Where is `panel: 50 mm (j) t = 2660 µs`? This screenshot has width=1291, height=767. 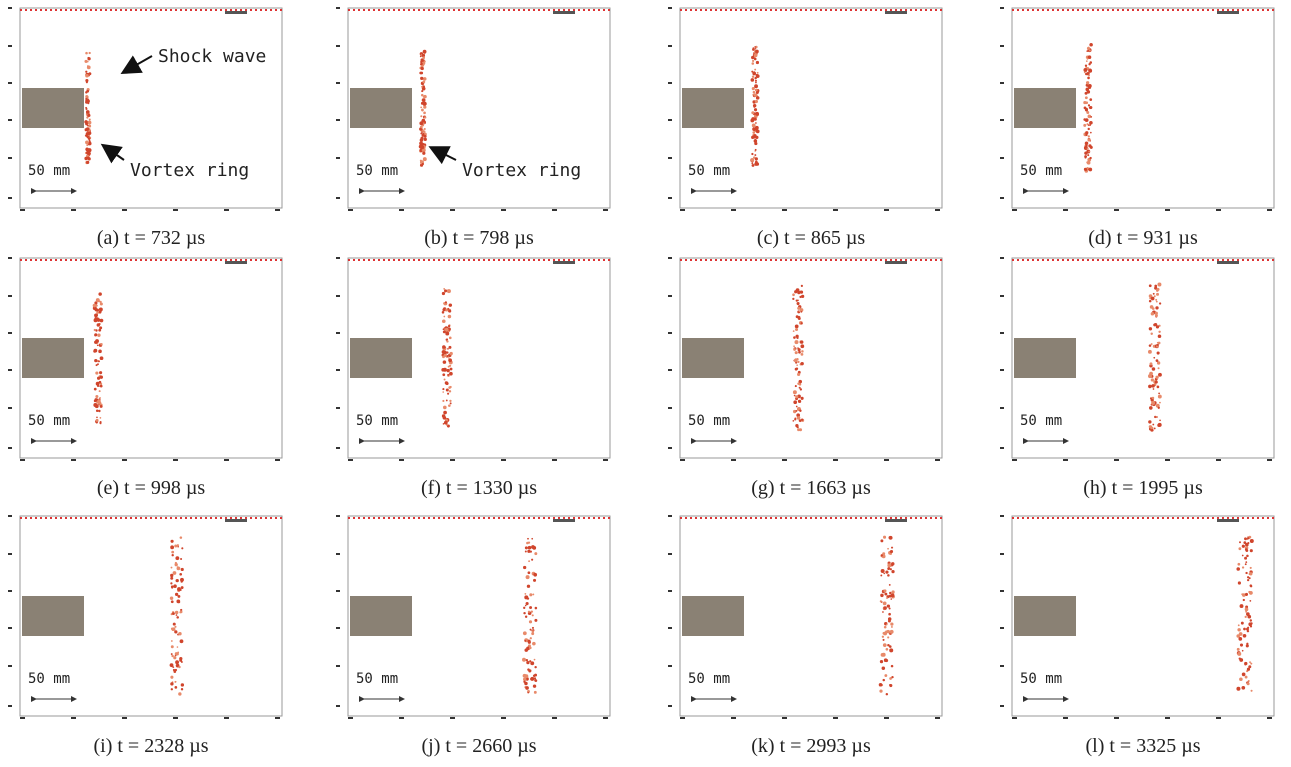 panel: 50 mm (j) t = 2660 µs is located at coordinates (473, 636).